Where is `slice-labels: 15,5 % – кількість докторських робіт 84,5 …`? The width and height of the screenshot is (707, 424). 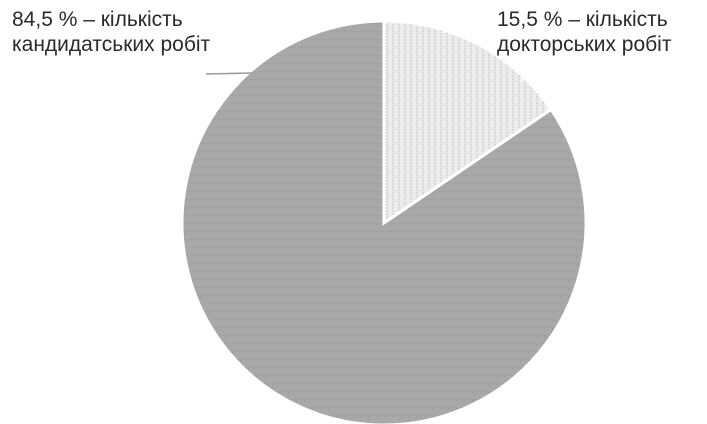
slice-labels: 15,5 % – кількість докторських робіт 84,5 … is located at coordinates (342, 32).